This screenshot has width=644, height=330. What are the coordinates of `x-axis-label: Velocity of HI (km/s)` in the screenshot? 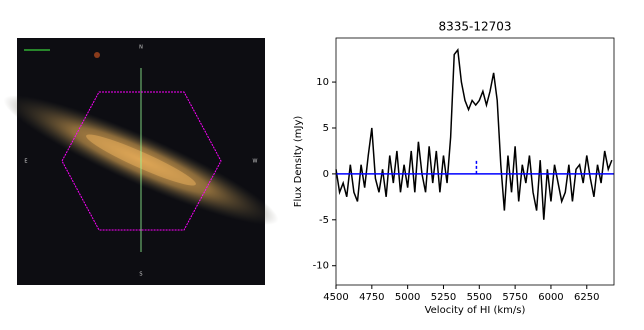 It's located at (475, 310).